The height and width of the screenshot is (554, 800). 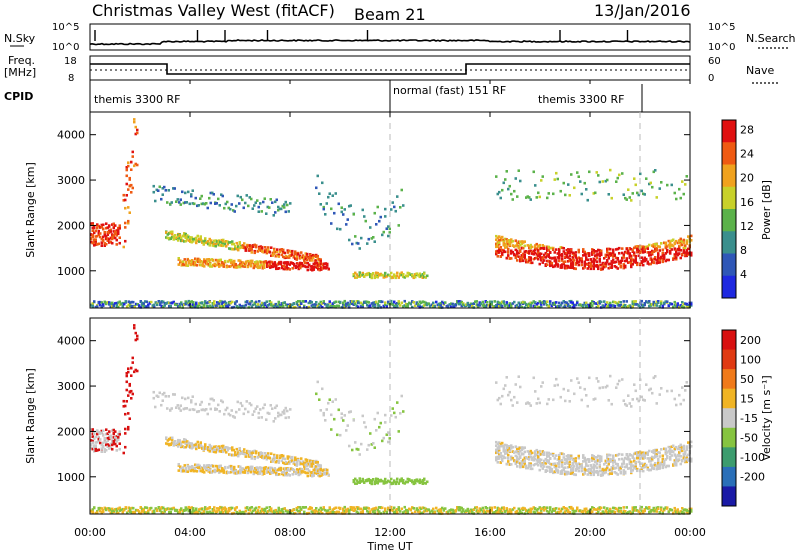 What do you see at coordinates (390, 14) in the screenshot?
I see `beam-label: Beam 21` at bounding box center [390, 14].